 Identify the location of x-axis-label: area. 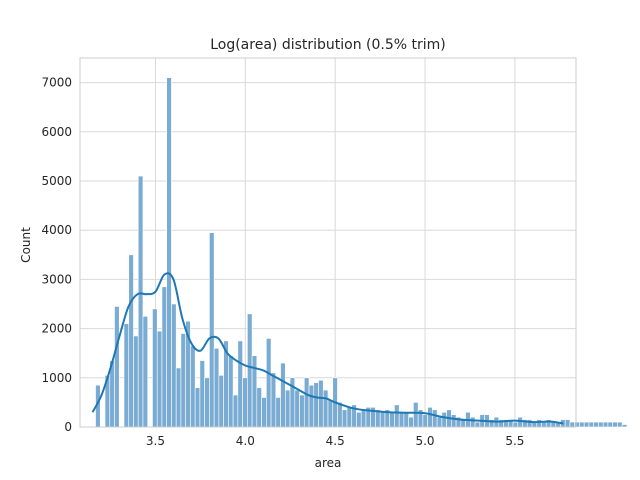
(328, 463).